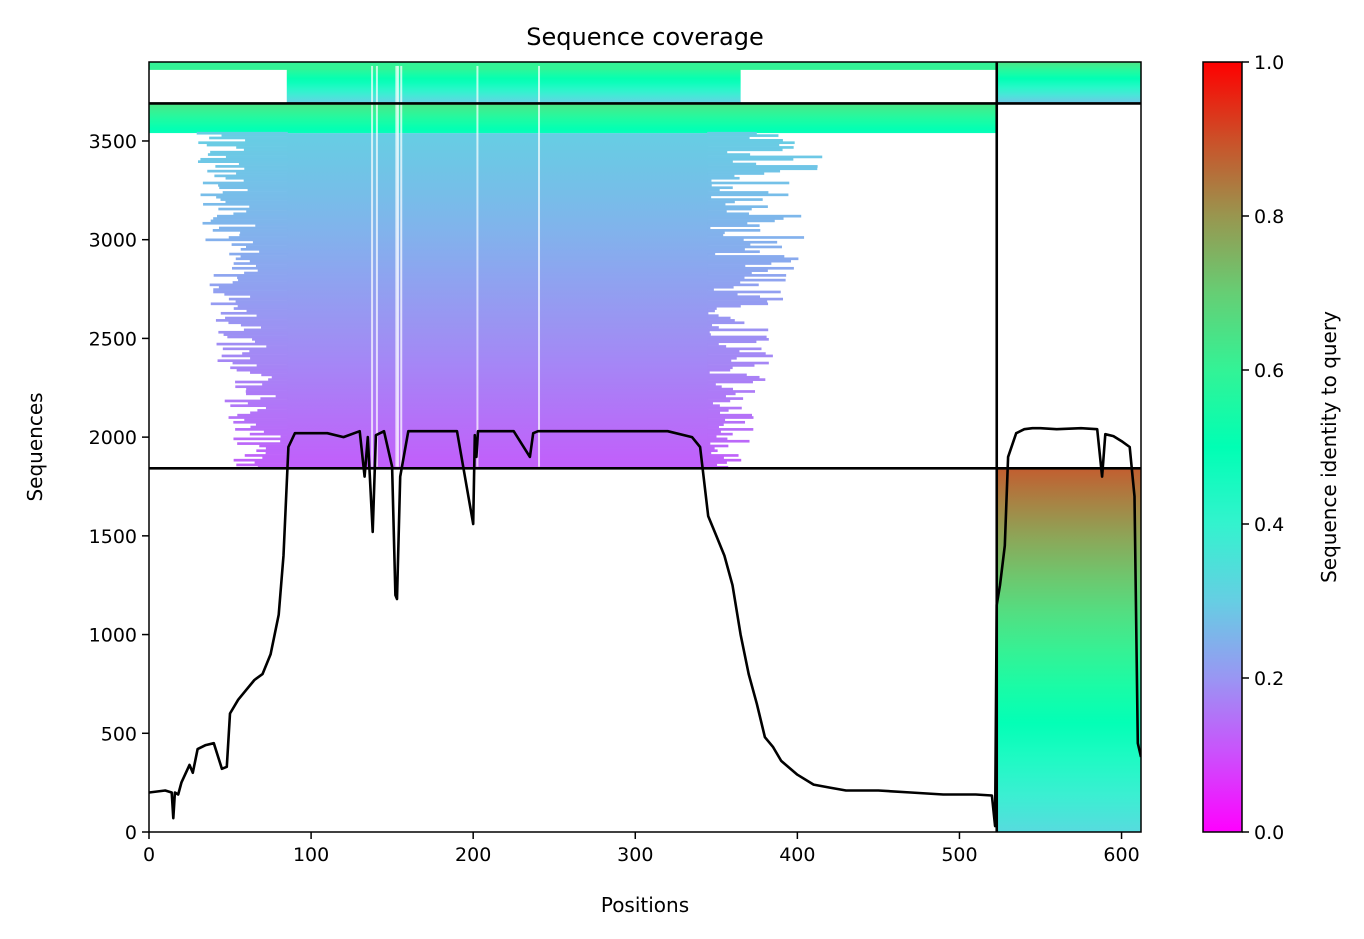 This screenshot has width=1364, height=939. Describe the element at coordinates (573, 66) in the screenshot. I see `heatmap-block-top-edge` at that location.